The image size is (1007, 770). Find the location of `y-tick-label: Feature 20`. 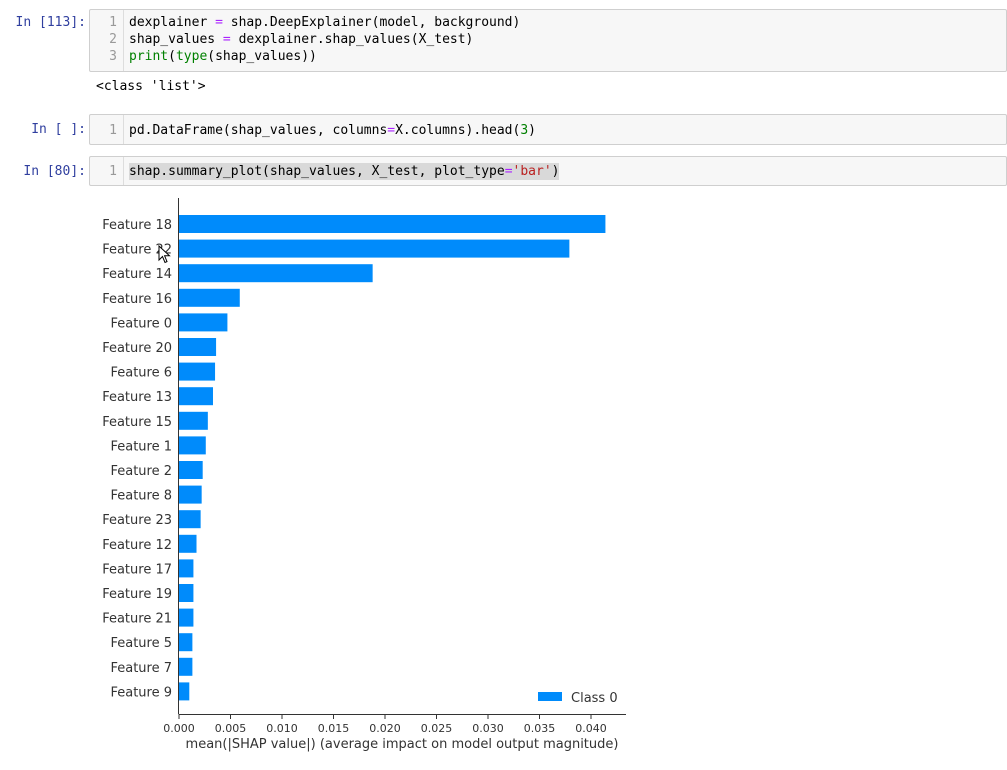

y-tick-label: Feature 20 is located at coordinates (137, 348).